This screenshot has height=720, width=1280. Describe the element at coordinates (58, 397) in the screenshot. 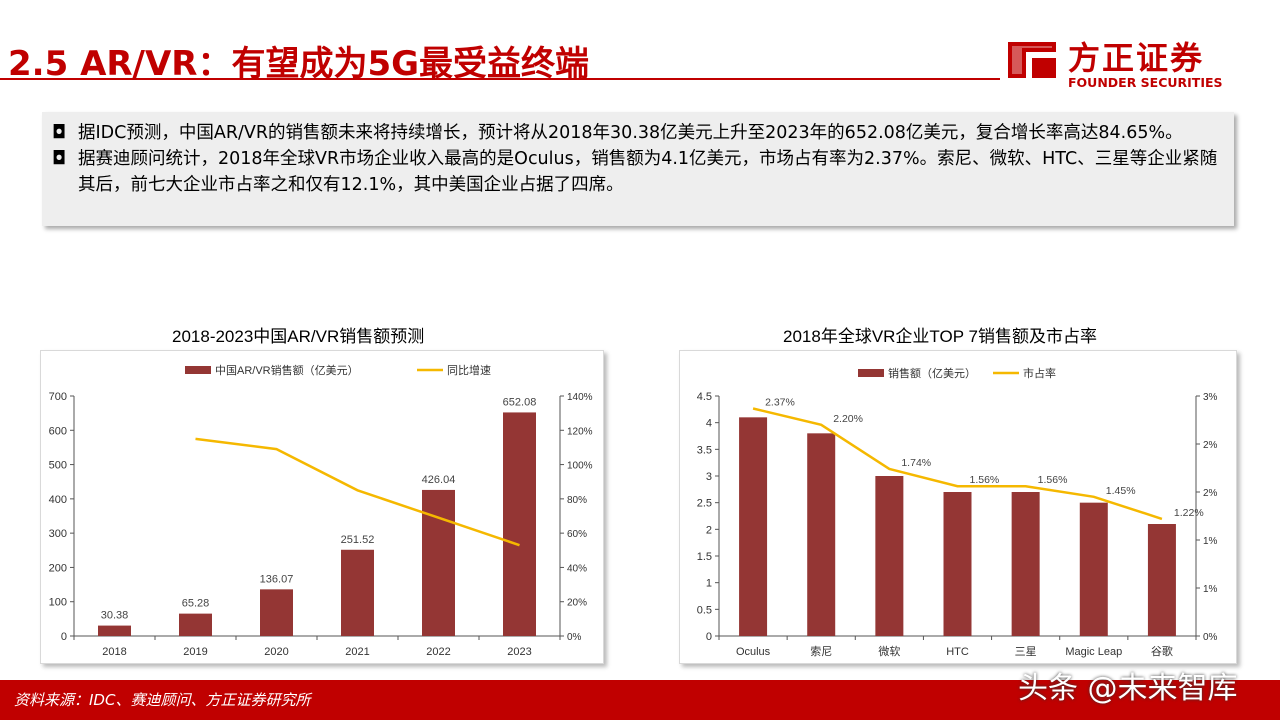

I see `y-tick-label-left: 700` at that location.